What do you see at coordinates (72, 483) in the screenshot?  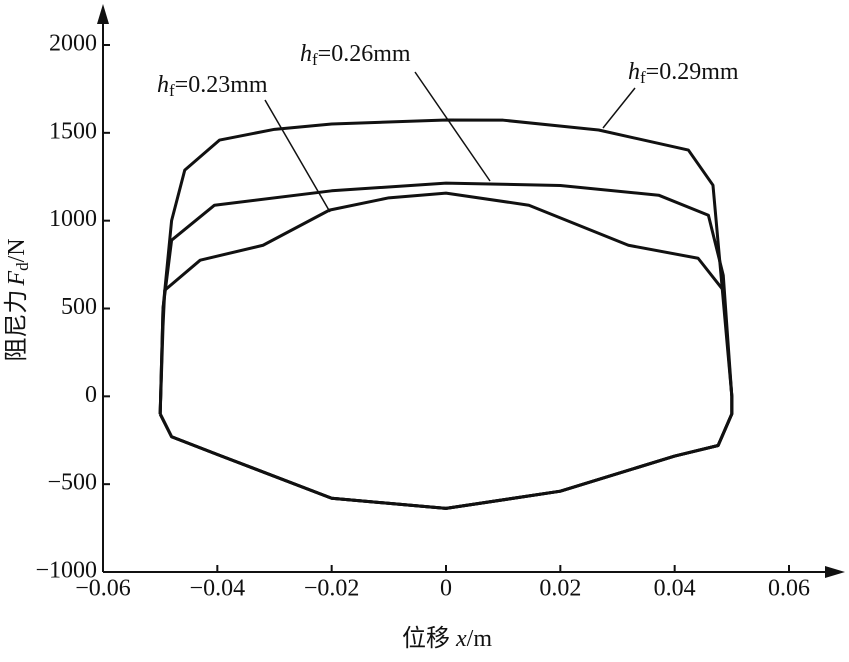 I see `y-tick-label: −500` at bounding box center [72, 483].